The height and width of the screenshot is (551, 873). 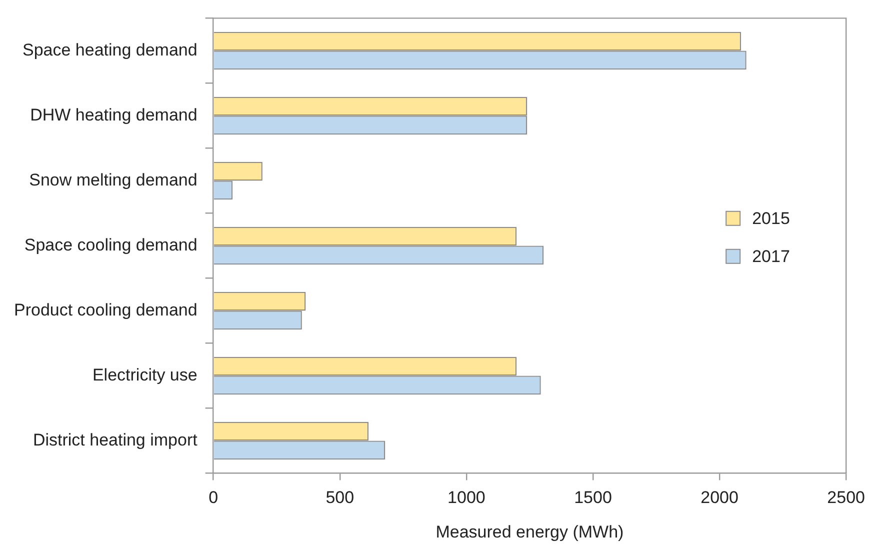 What do you see at coordinates (213, 498) in the screenshot?
I see `x-tick-label: 0` at bounding box center [213, 498].